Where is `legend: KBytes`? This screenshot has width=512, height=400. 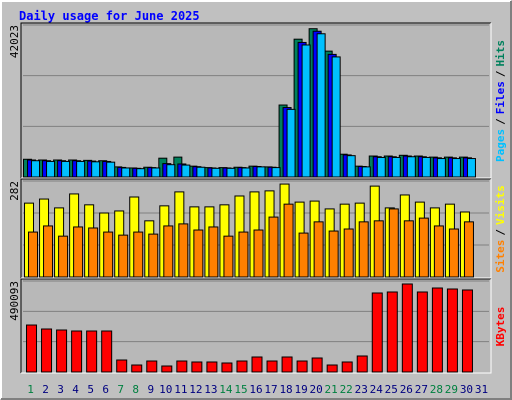
legend: KBytes is located at coordinates (500, 327).